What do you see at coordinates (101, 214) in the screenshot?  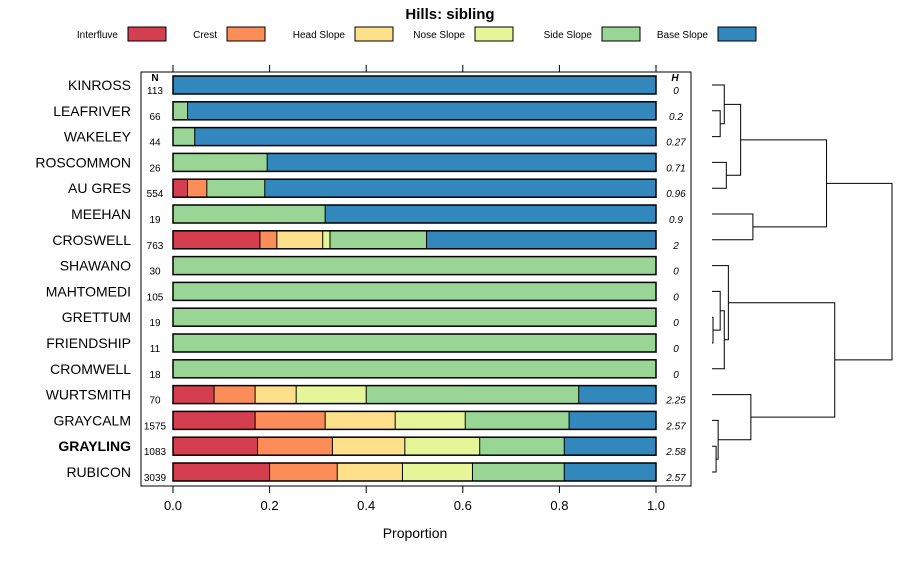 I see `row-label-meehan: MEEHAN` at bounding box center [101, 214].